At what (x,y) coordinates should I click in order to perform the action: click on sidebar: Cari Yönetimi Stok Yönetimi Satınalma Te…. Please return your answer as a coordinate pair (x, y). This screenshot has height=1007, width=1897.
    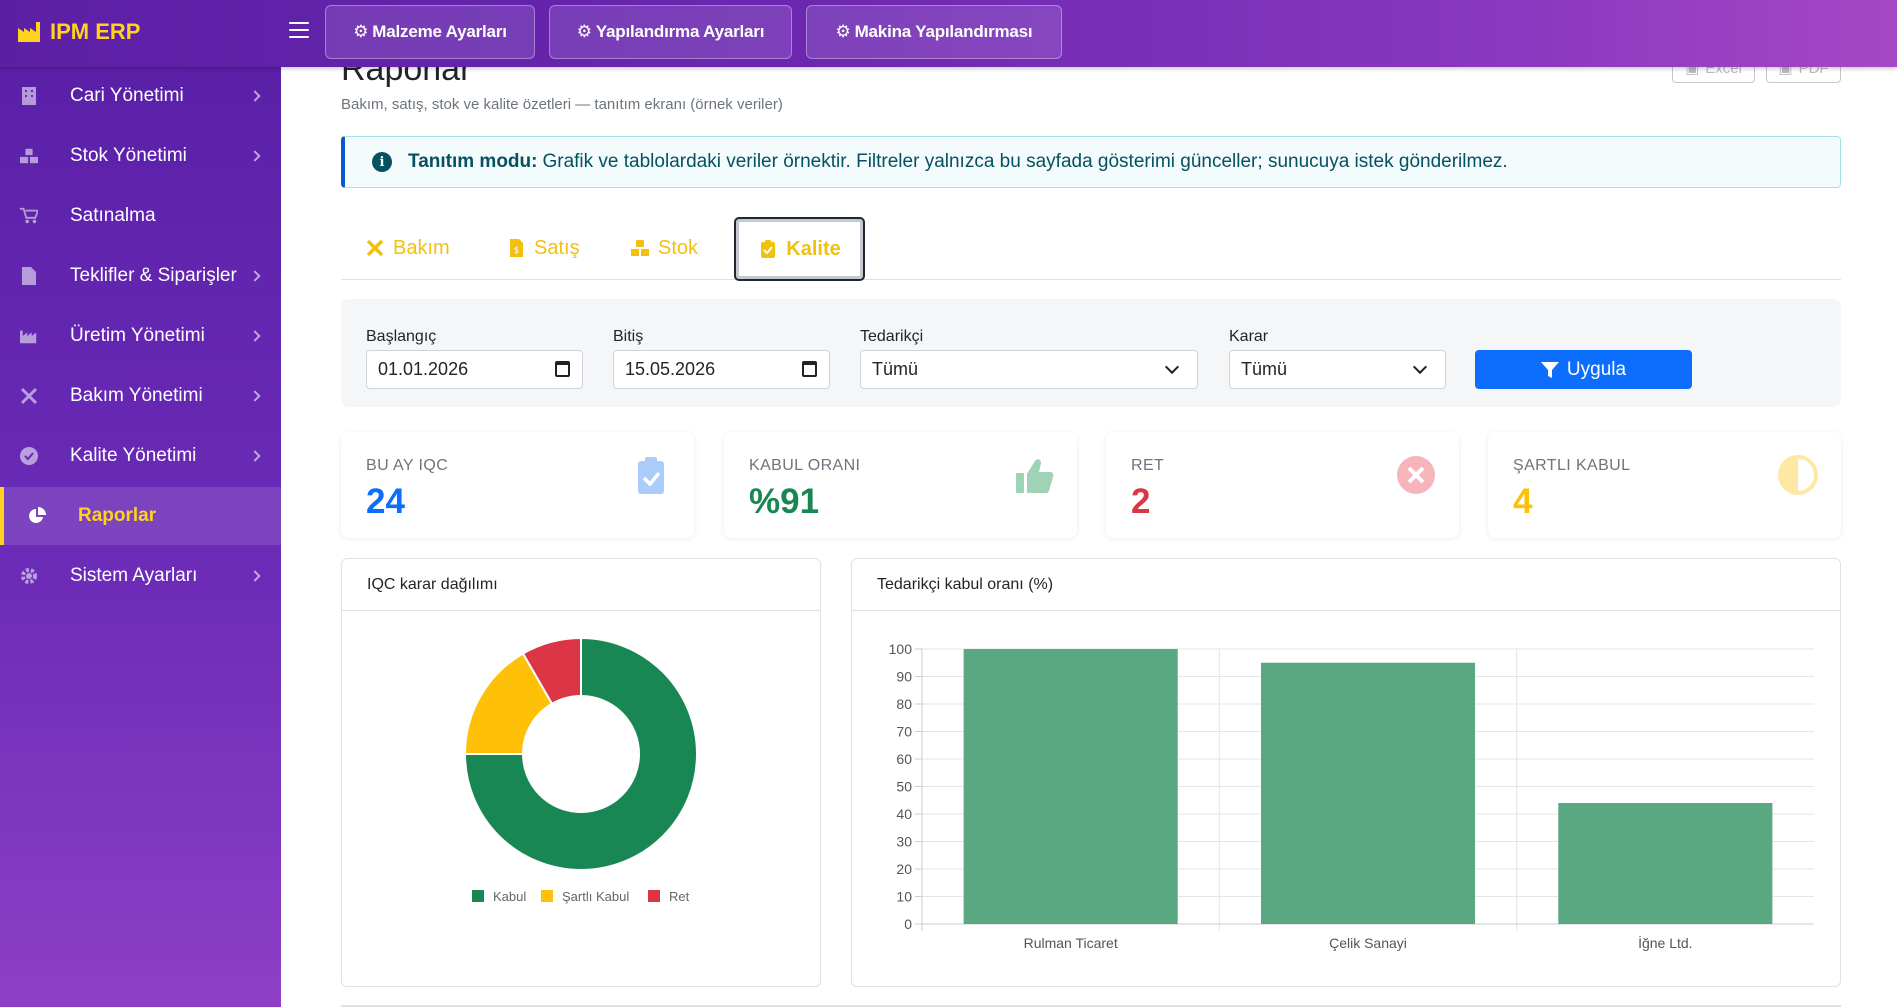
    Looking at the image, I should click on (140, 537).